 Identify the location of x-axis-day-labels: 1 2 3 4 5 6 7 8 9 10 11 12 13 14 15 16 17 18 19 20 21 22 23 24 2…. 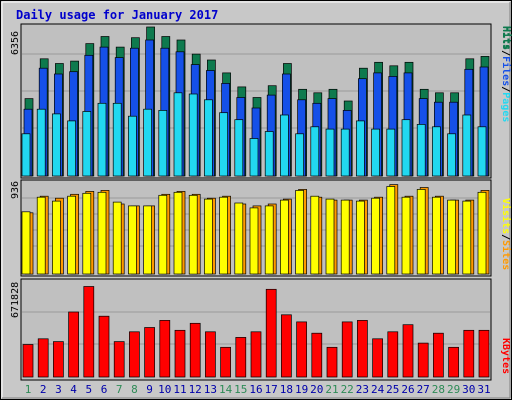
(258, 389).